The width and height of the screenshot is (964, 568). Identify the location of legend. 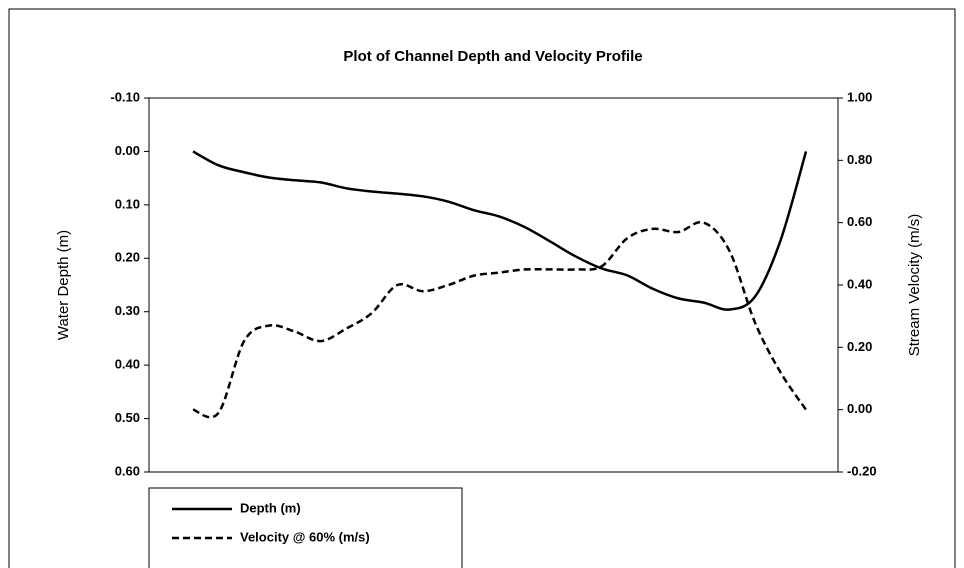
(305, 527).